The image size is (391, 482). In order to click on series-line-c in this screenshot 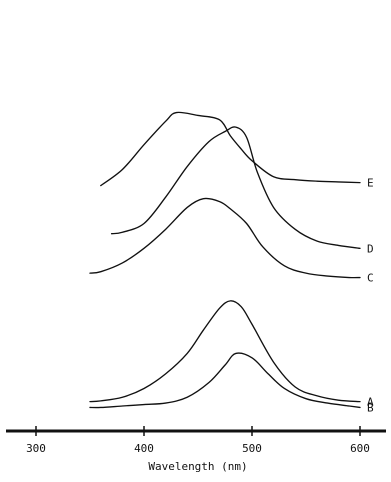, I will do `click(225, 238)`.